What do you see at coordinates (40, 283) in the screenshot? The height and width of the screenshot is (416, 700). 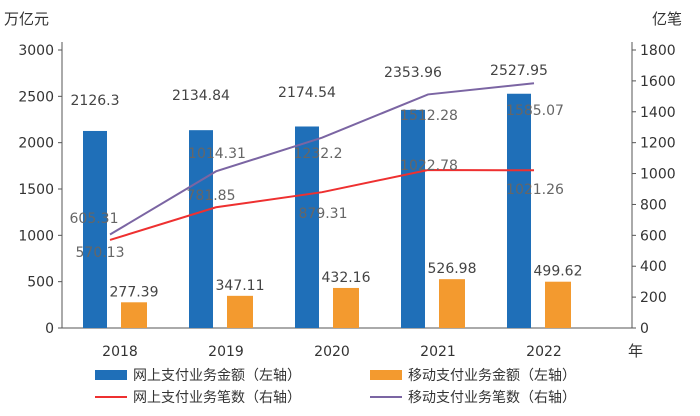 I see `left-tick-label: 500` at bounding box center [40, 283].